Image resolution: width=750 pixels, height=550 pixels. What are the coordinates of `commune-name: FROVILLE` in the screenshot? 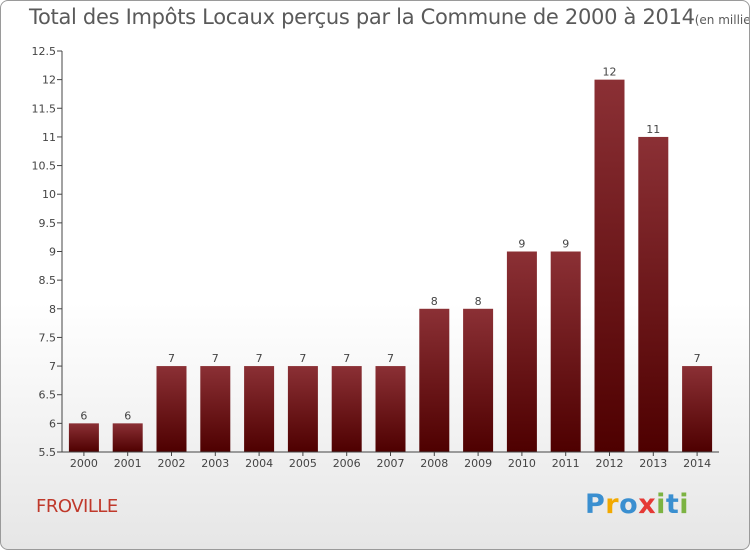 It's located at (77, 506).